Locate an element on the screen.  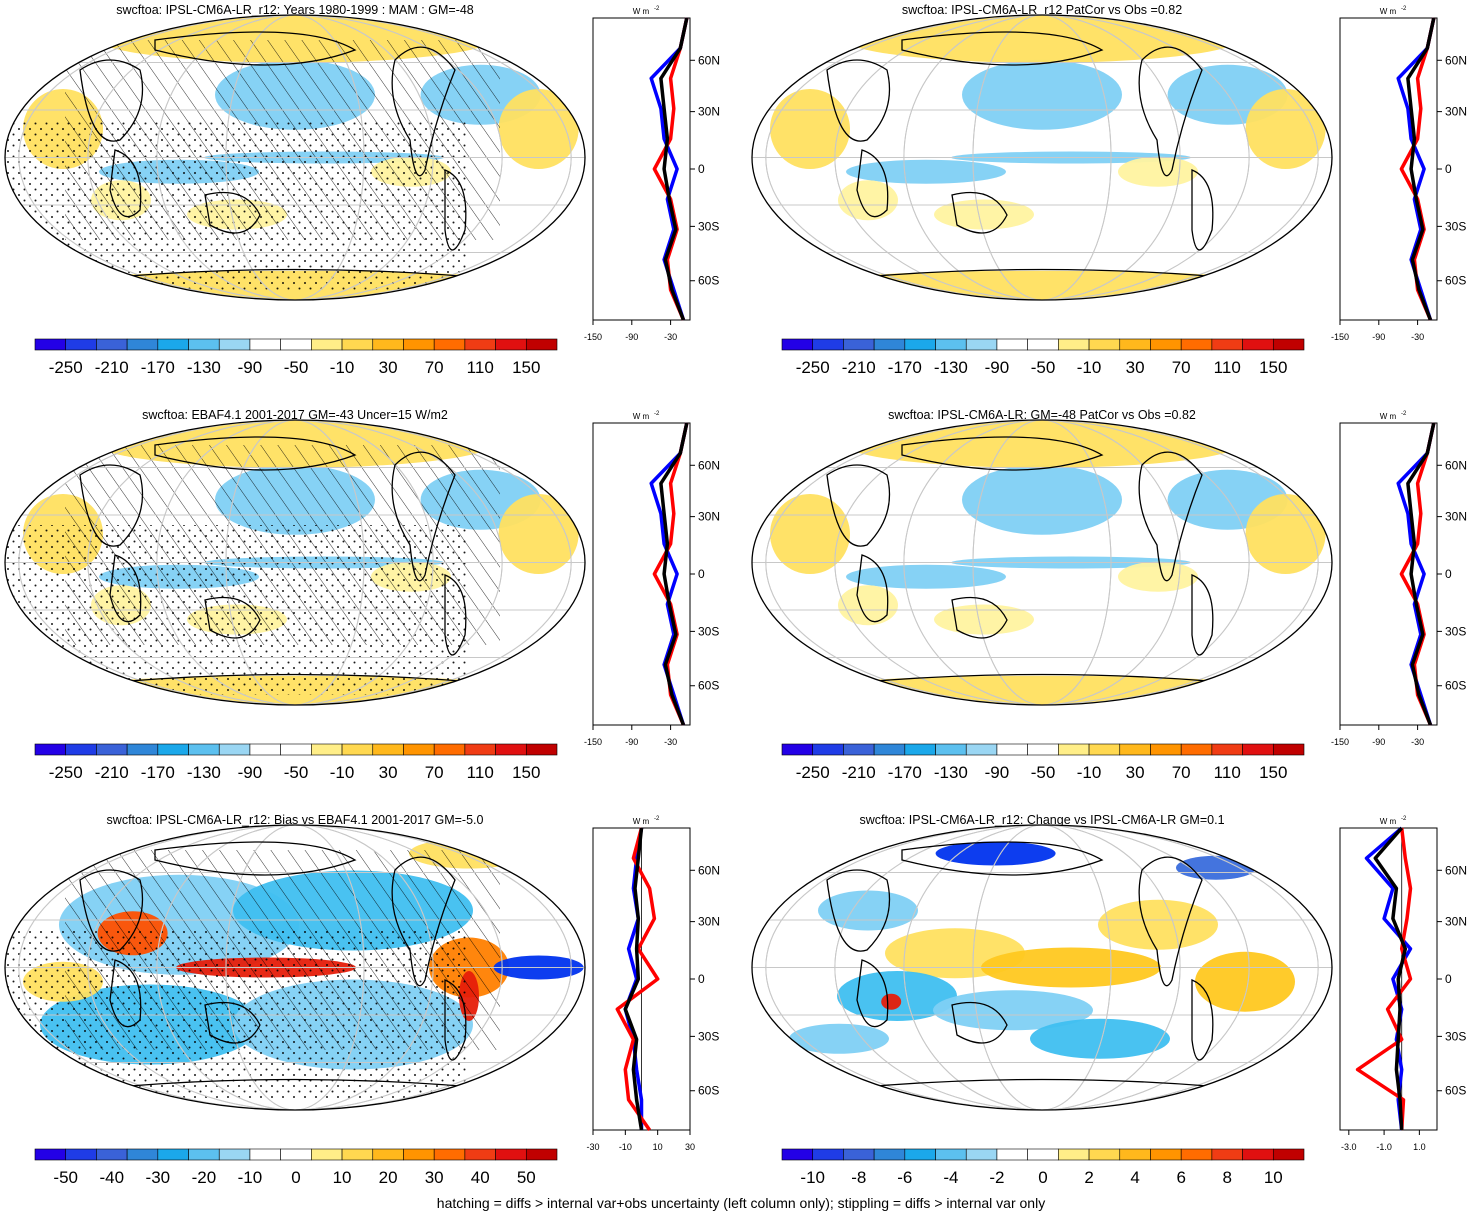
colorbar-tick-label: -250 is located at coordinates (813, 772).